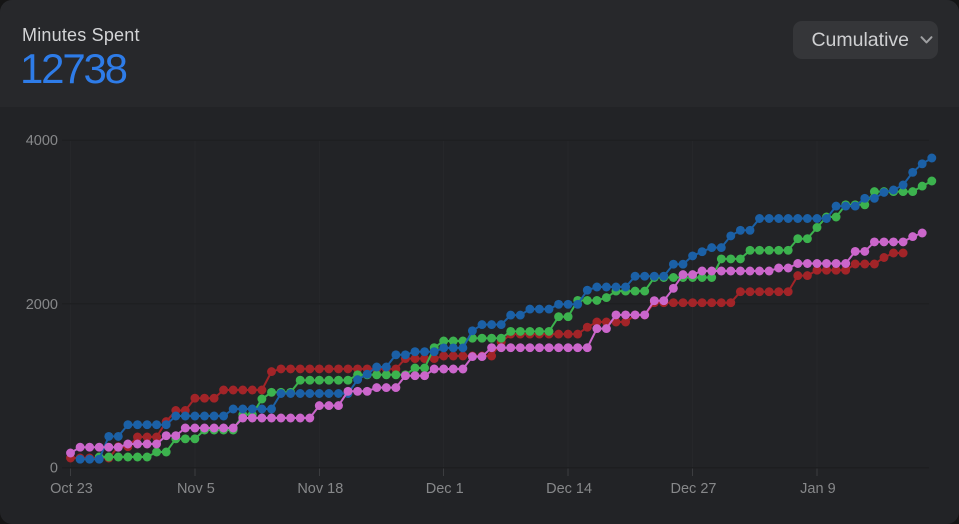 The height and width of the screenshot is (524, 959). I want to click on svg-text: 2000, so click(42, 305).